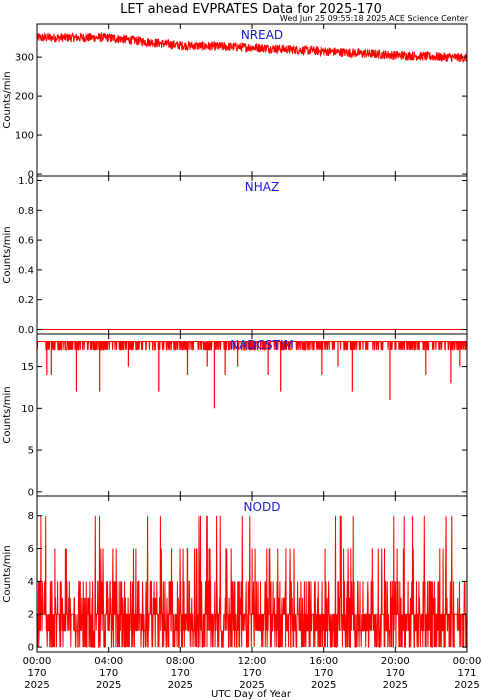  Describe the element at coordinates (262, 35) in the screenshot. I see `panel-name: NREAD` at that location.